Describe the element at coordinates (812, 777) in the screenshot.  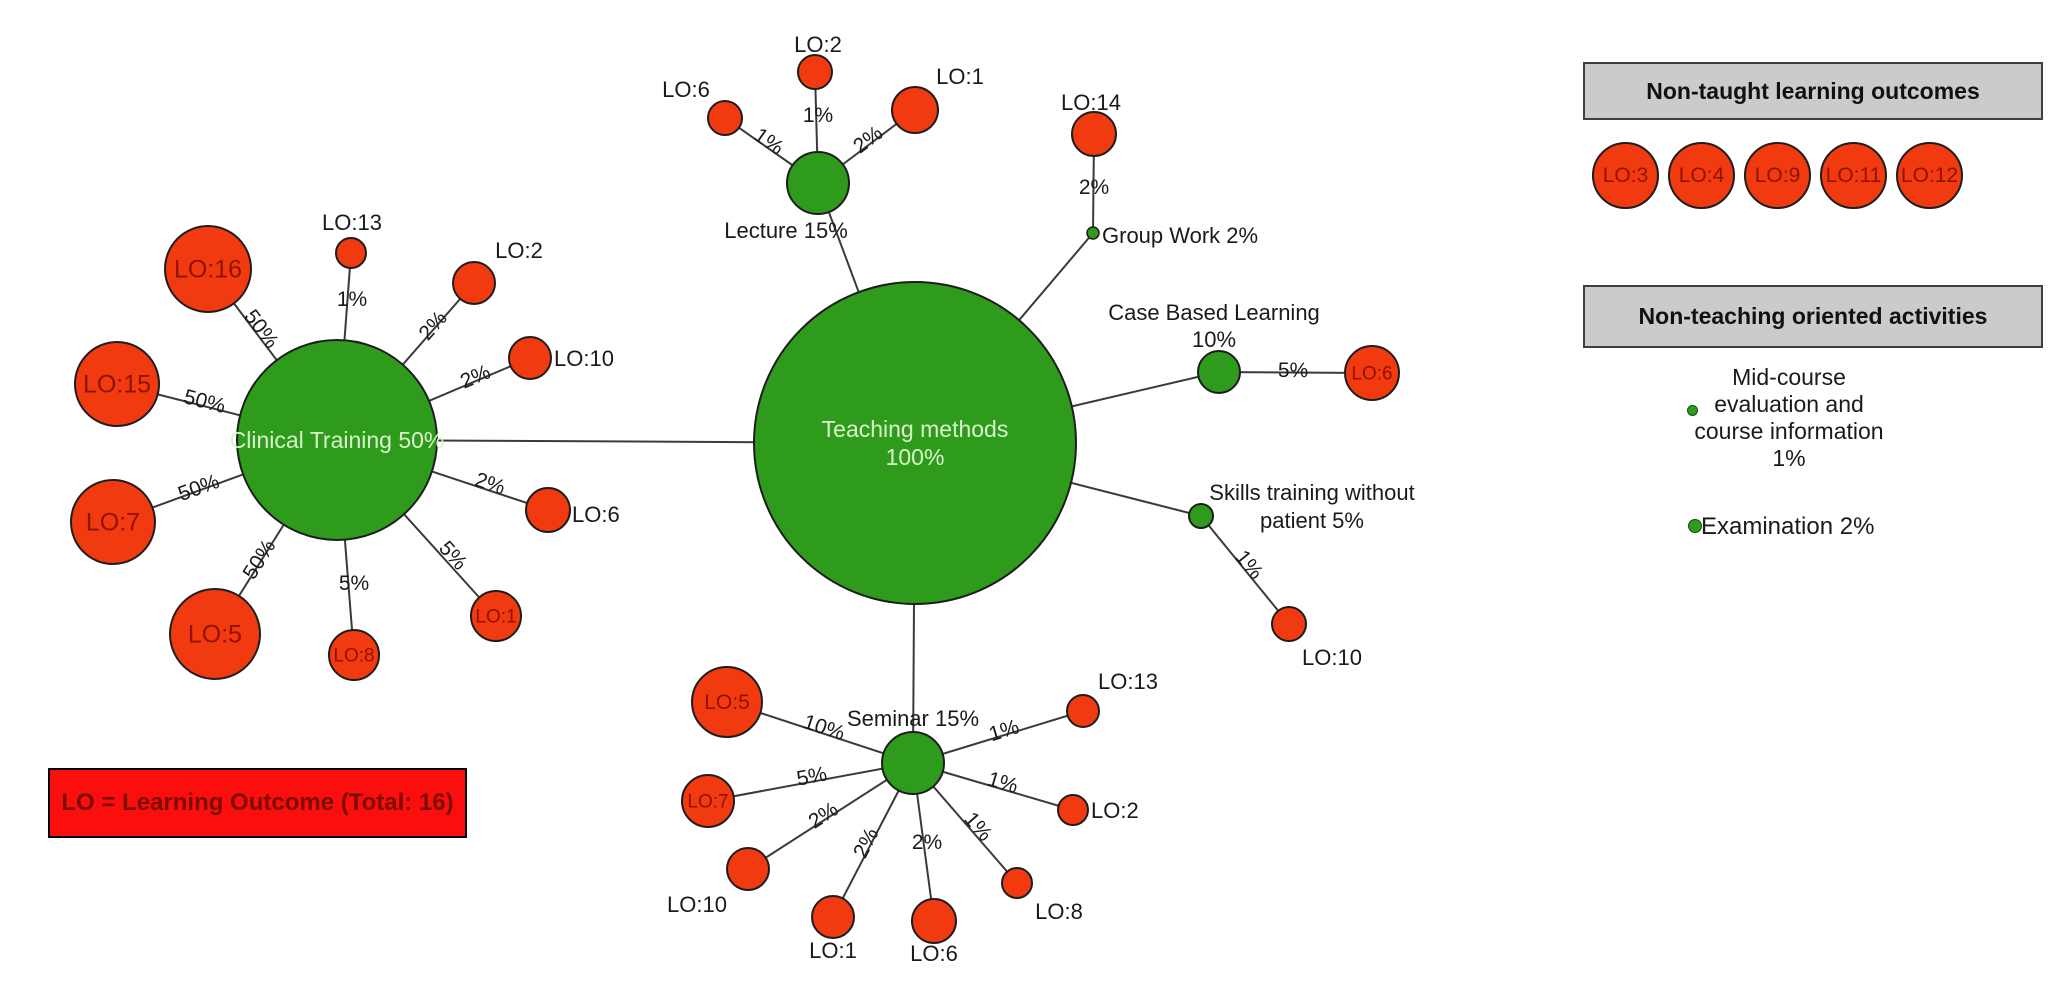
I see `edge-label-seminar-sem-lo7: 5%` at that location.